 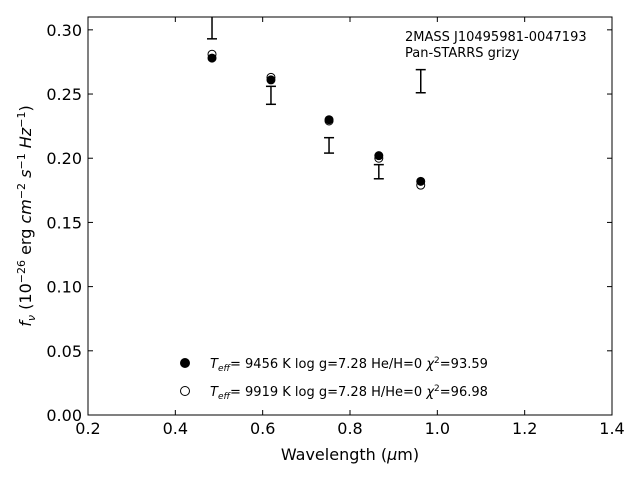 What do you see at coordinates (64, 351) in the screenshot?
I see `y-tick-label: 0.05` at bounding box center [64, 351].